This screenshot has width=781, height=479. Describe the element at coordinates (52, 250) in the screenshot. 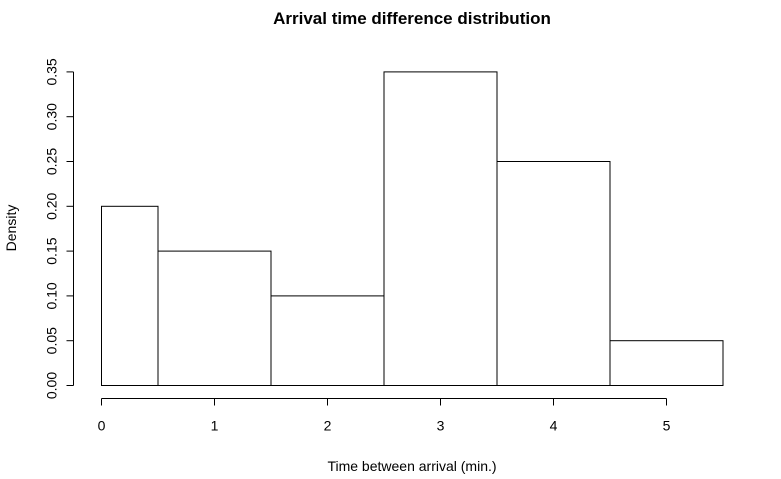

I see `y-tick-label: 0.15` at that location.